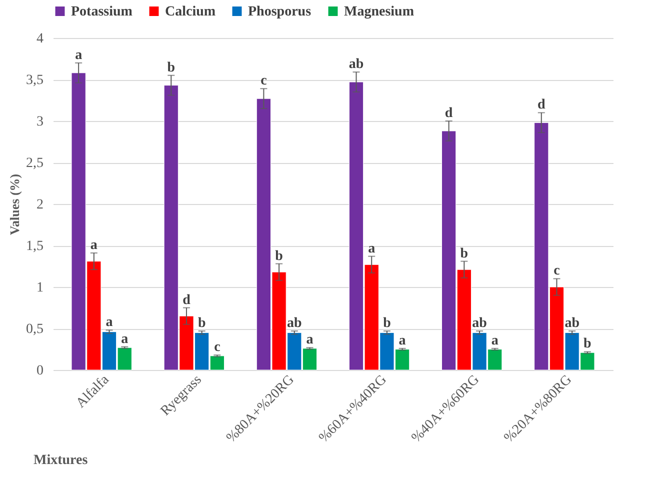 The image size is (650, 488). What do you see at coordinates (280, 12) in the screenshot?
I see `legend-label: Phosporus` at bounding box center [280, 12].